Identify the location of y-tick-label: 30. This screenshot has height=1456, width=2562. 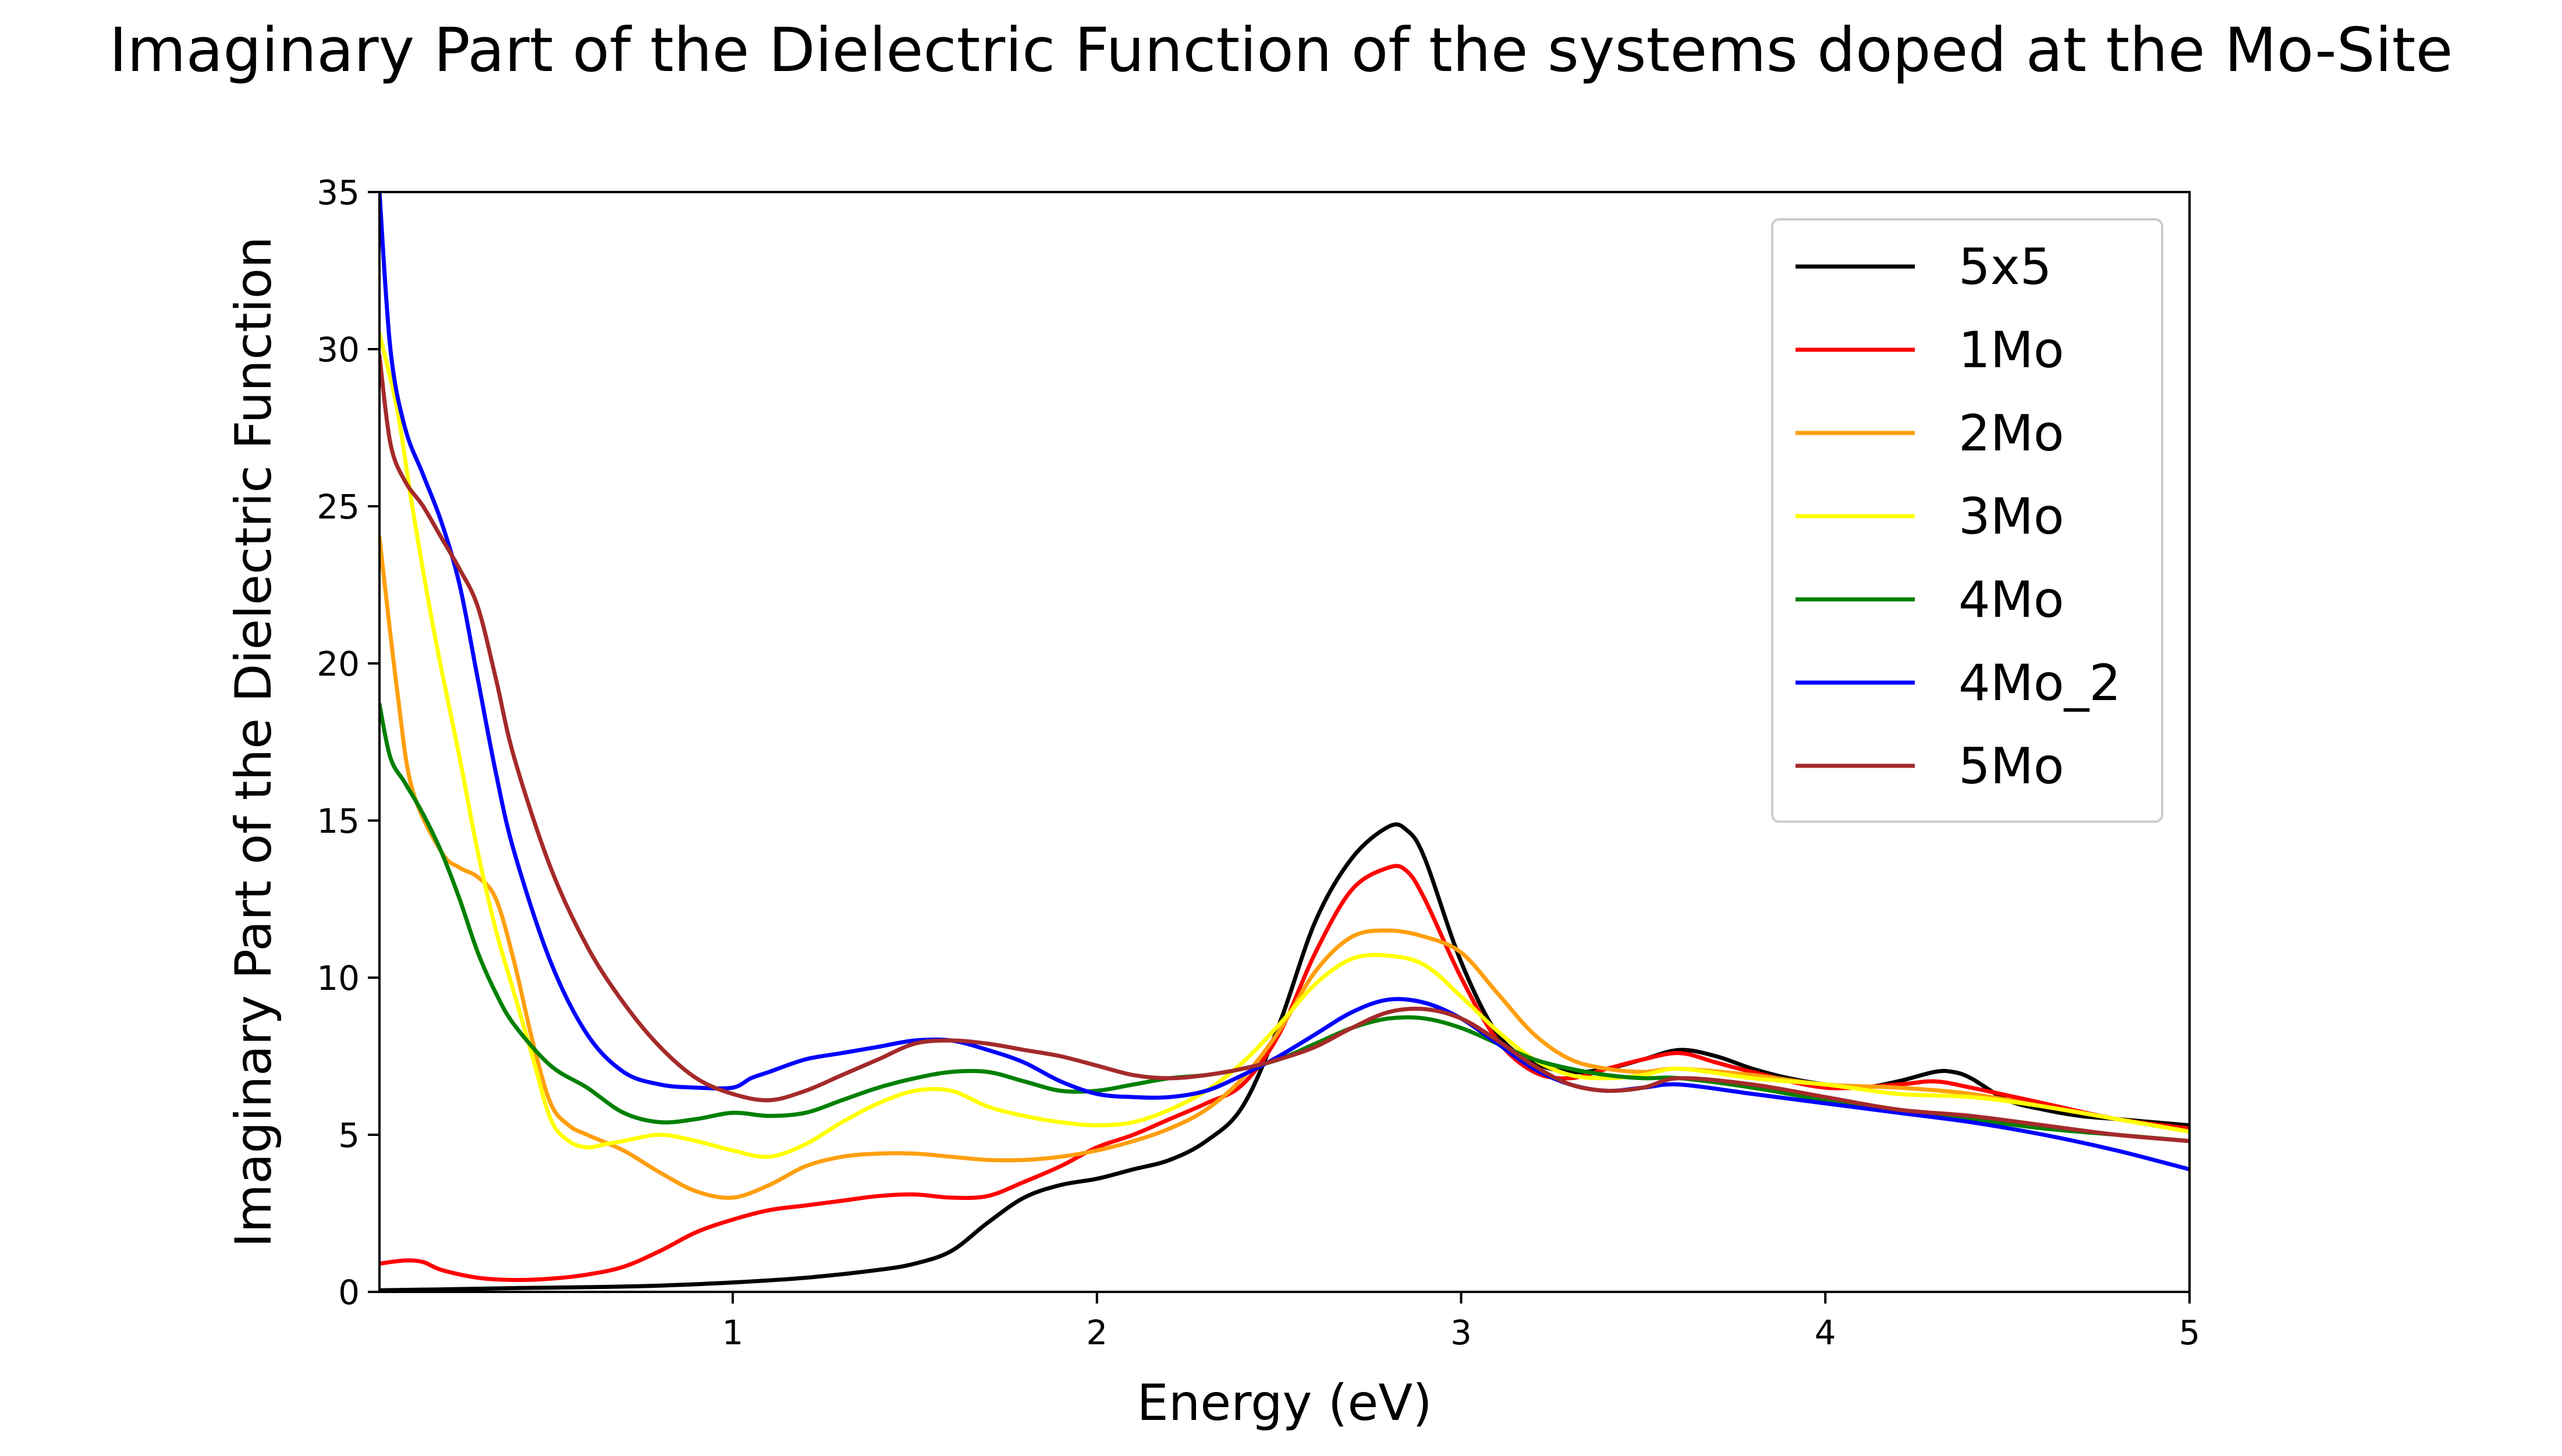
(338, 350).